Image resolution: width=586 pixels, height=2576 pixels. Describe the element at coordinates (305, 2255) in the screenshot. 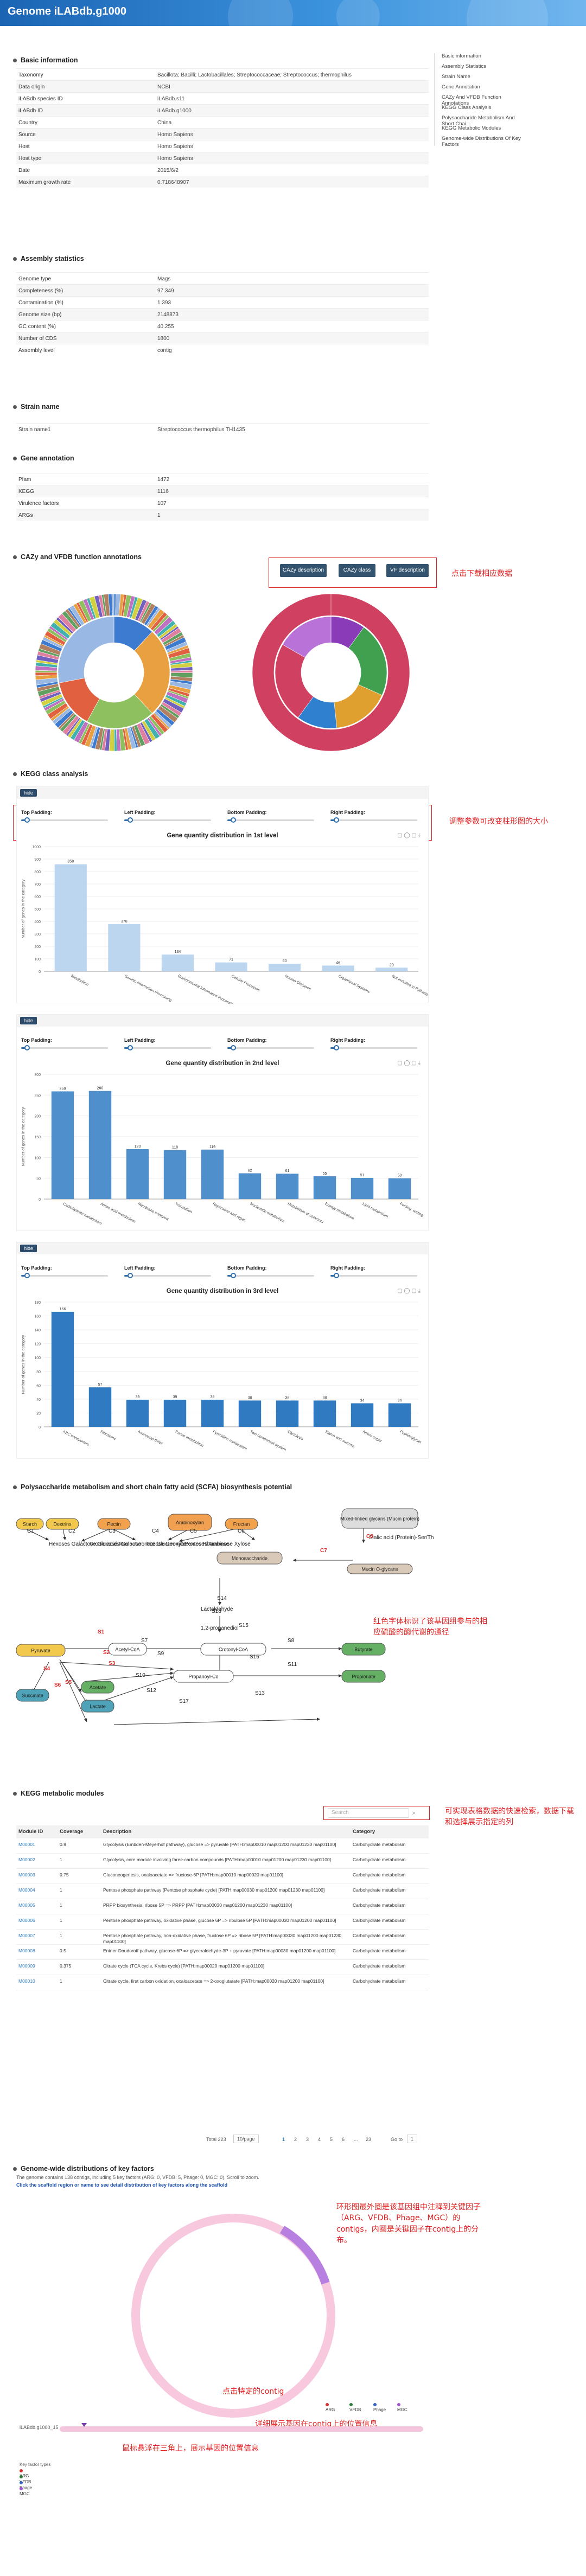

I see `vfdb-arc` at that location.